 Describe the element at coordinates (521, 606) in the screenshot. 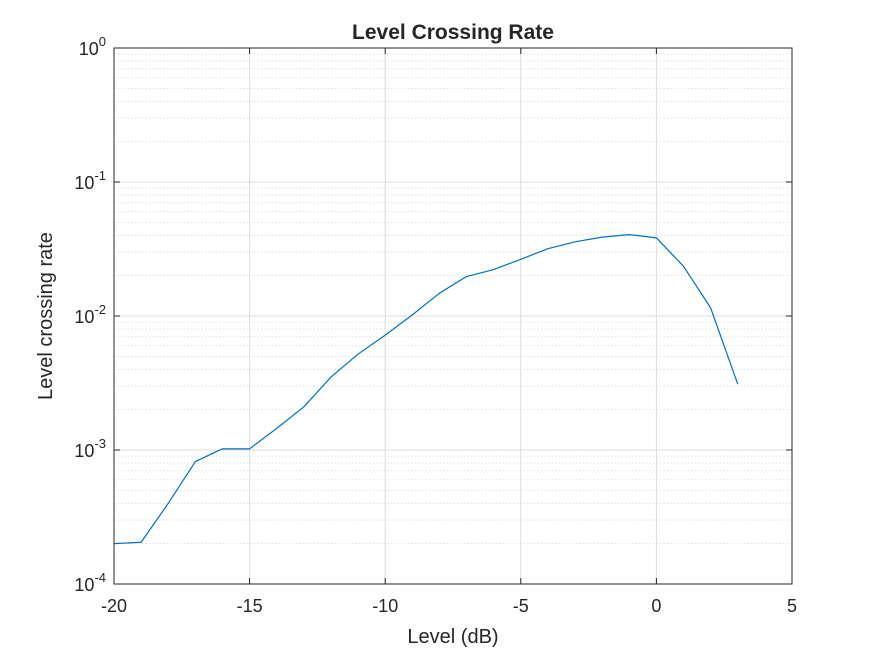

I see `x-tick-label: -5` at that location.